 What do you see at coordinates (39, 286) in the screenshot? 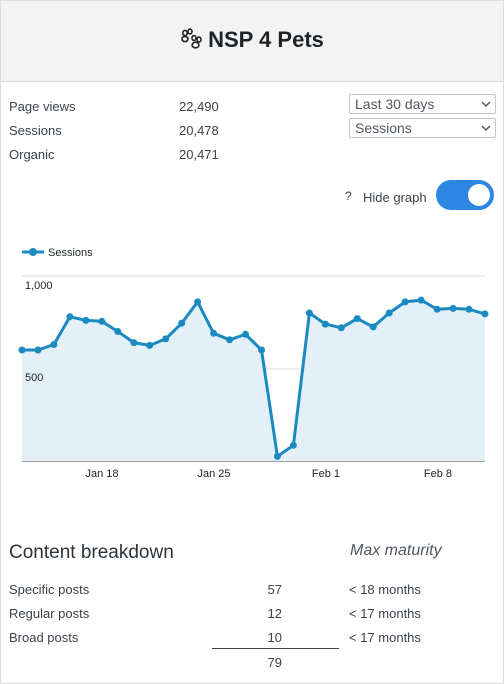
I see `y-tick-label-1000: 1,000` at bounding box center [39, 286].